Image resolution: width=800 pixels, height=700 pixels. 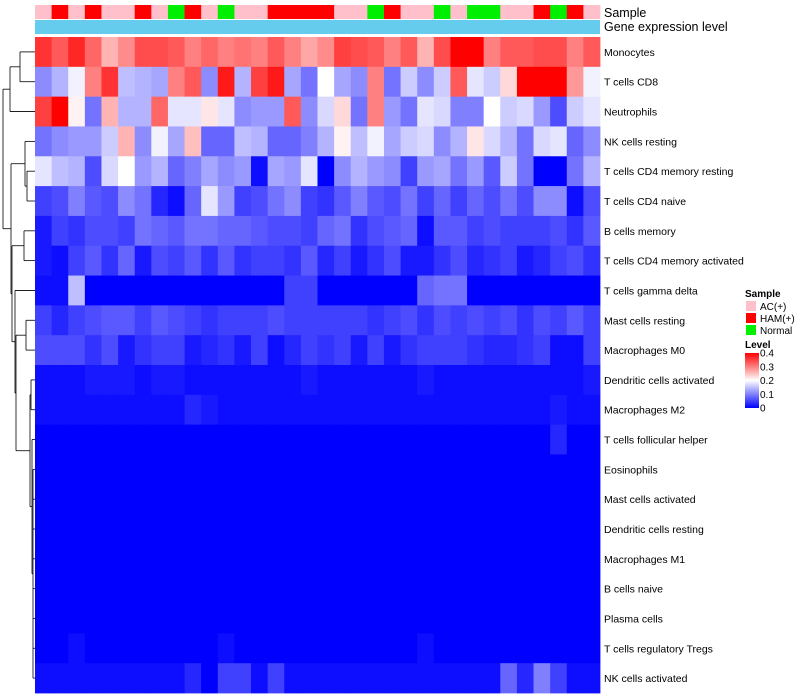 What do you see at coordinates (654, 530) in the screenshot?
I see `row-label: Dendritic cells resting` at bounding box center [654, 530].